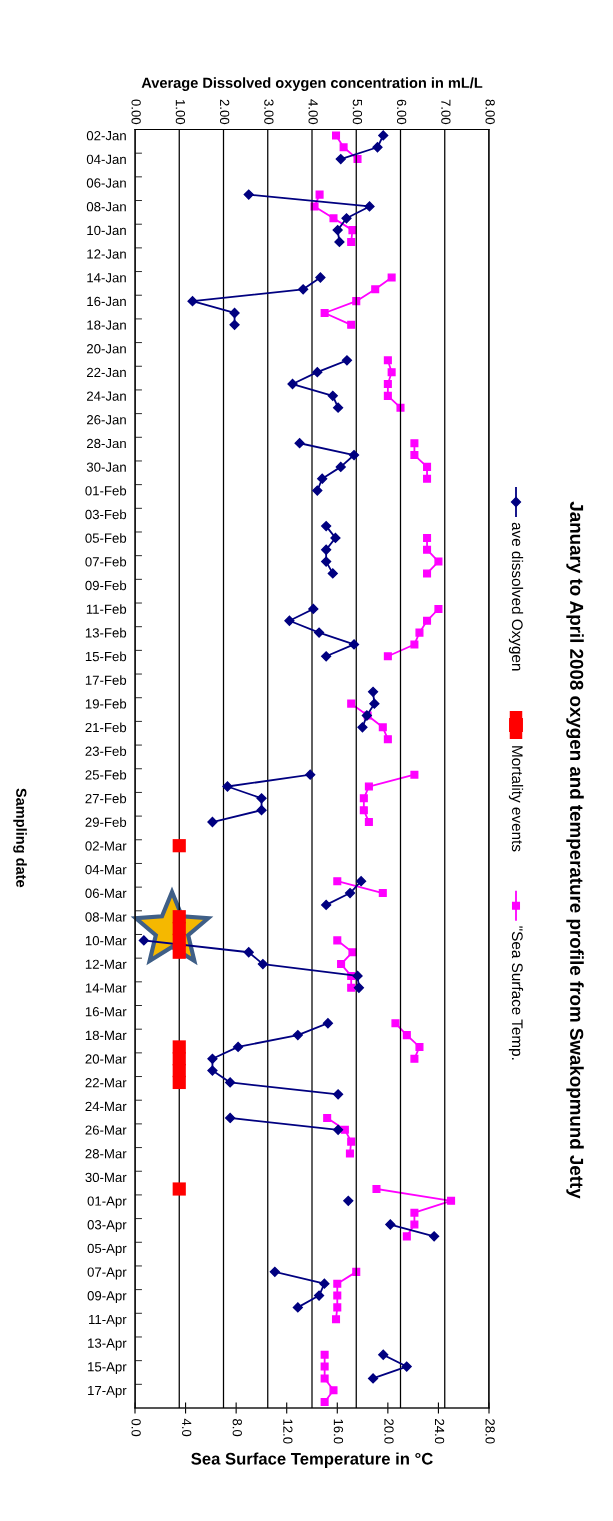  Describe the element at coordinates (107, 1344) in the screenshot. I see `y-tick-label: 13-Apr` at that location.